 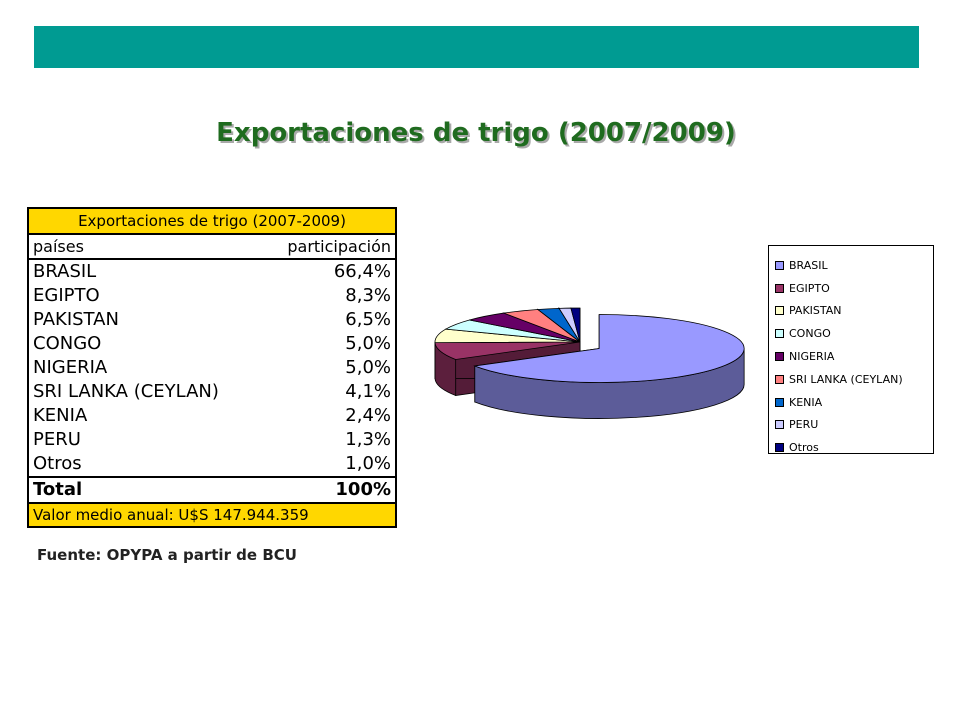 What do you see at coordinates (806, 402) in the screenshot?
I see `legend-label: KENIA` at bounding box center [806, 402].